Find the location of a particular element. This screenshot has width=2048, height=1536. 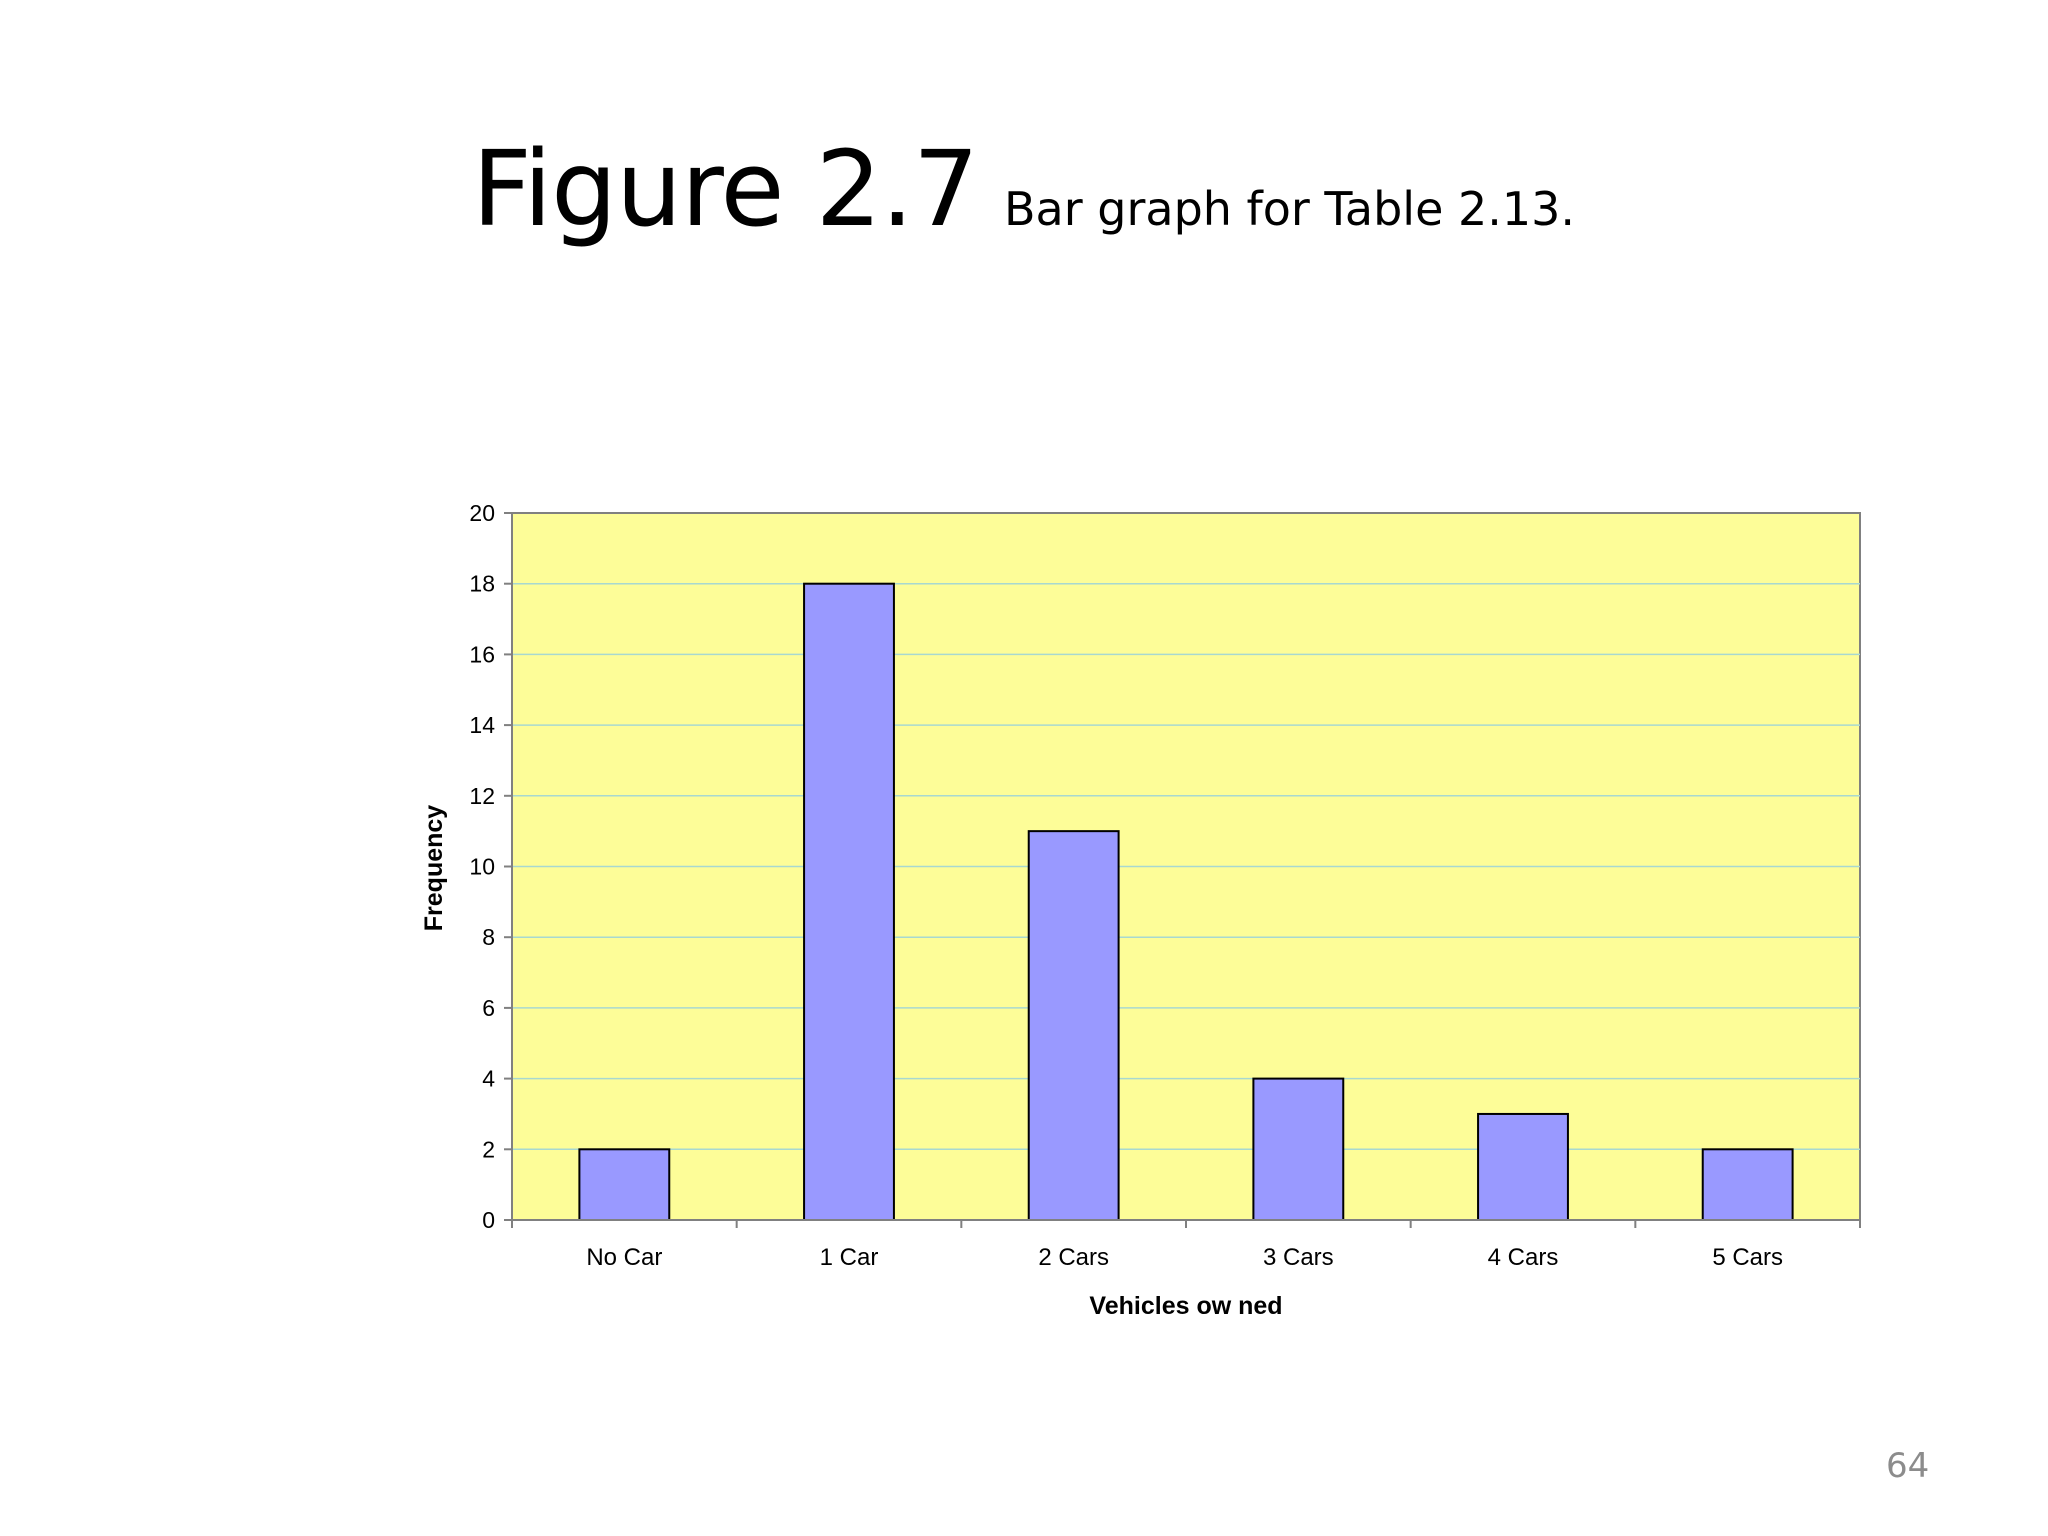

y-tick-label: 6 is located at coordinates (488, 1008).